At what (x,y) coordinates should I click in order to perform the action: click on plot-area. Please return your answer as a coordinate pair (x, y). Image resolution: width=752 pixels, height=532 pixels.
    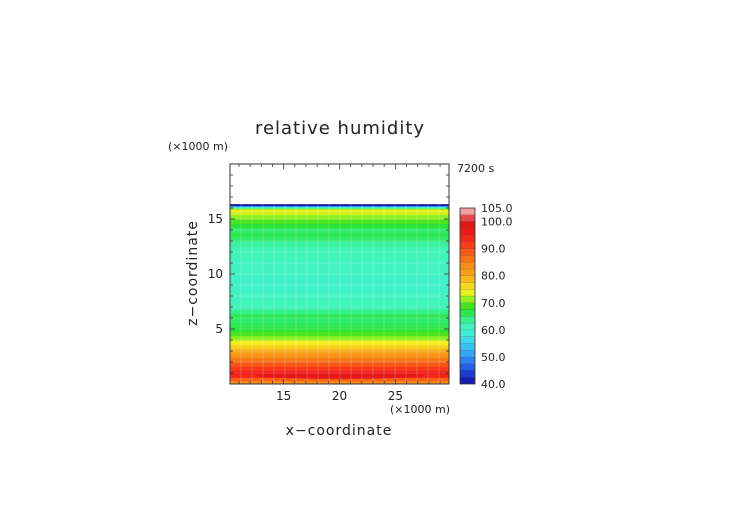
    Looking at the image, I should click on (339, 274).